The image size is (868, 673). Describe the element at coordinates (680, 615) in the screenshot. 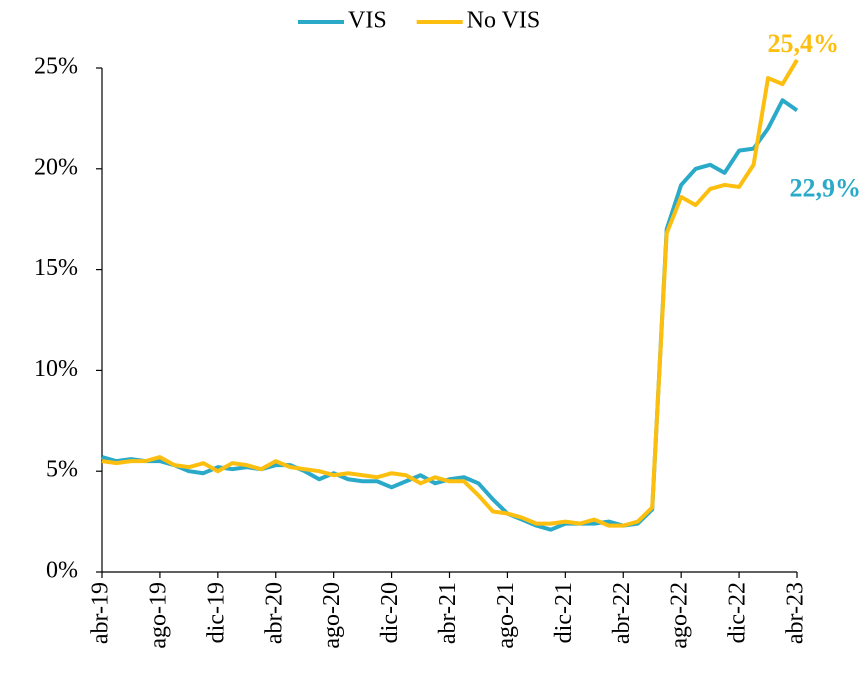

I see `x-tick-label: ago-22` at that location.